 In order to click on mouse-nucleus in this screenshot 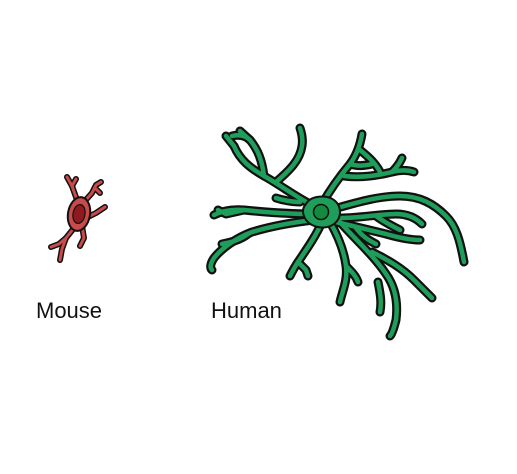, I will do `click(79, 214)`.